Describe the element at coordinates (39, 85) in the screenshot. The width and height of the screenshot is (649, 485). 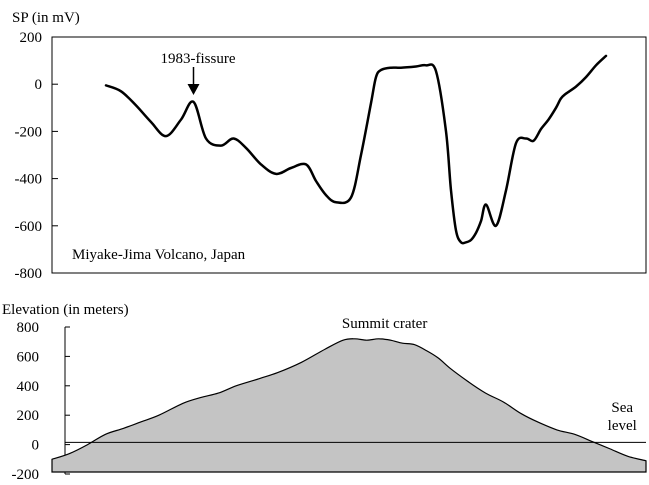
I see `sp-tick-label: 0` at that location.